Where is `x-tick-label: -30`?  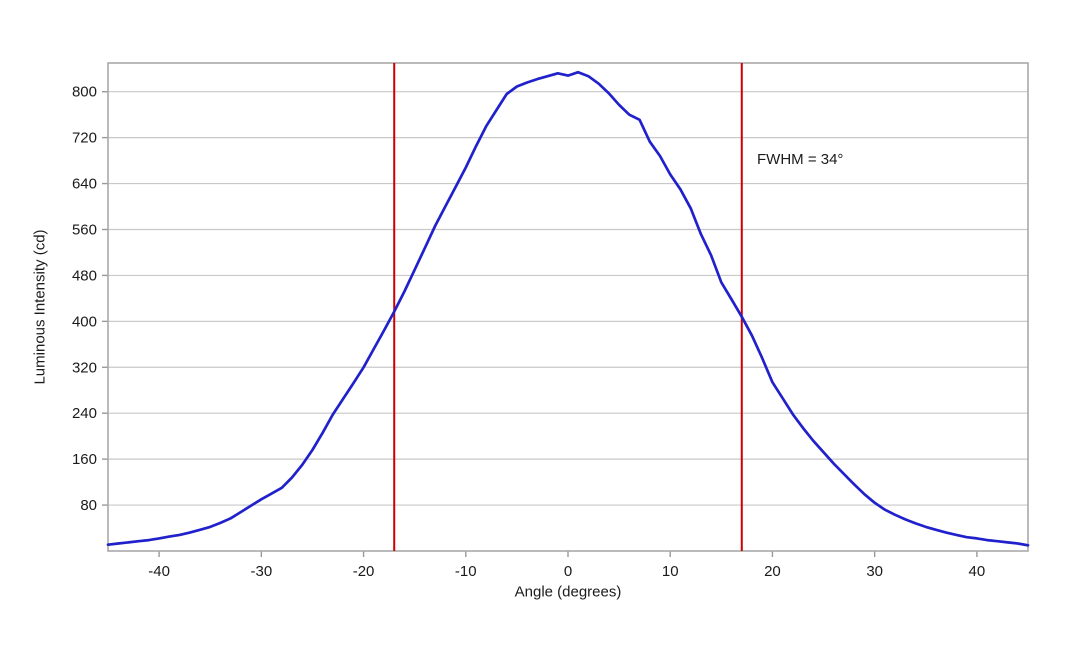 x-tick-label: -30 is located at coordinates (261, 571).